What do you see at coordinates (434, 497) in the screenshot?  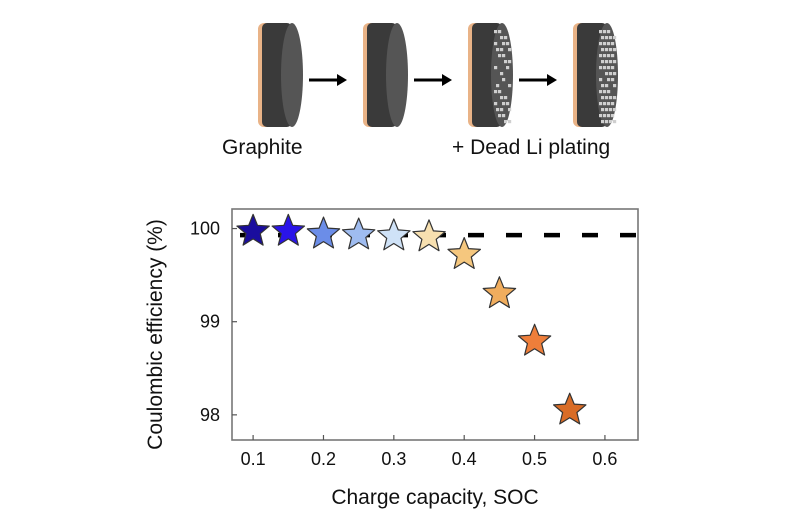 I see `x-axis-label: Charge capacity, SOC` at bounding box center [434, 497].